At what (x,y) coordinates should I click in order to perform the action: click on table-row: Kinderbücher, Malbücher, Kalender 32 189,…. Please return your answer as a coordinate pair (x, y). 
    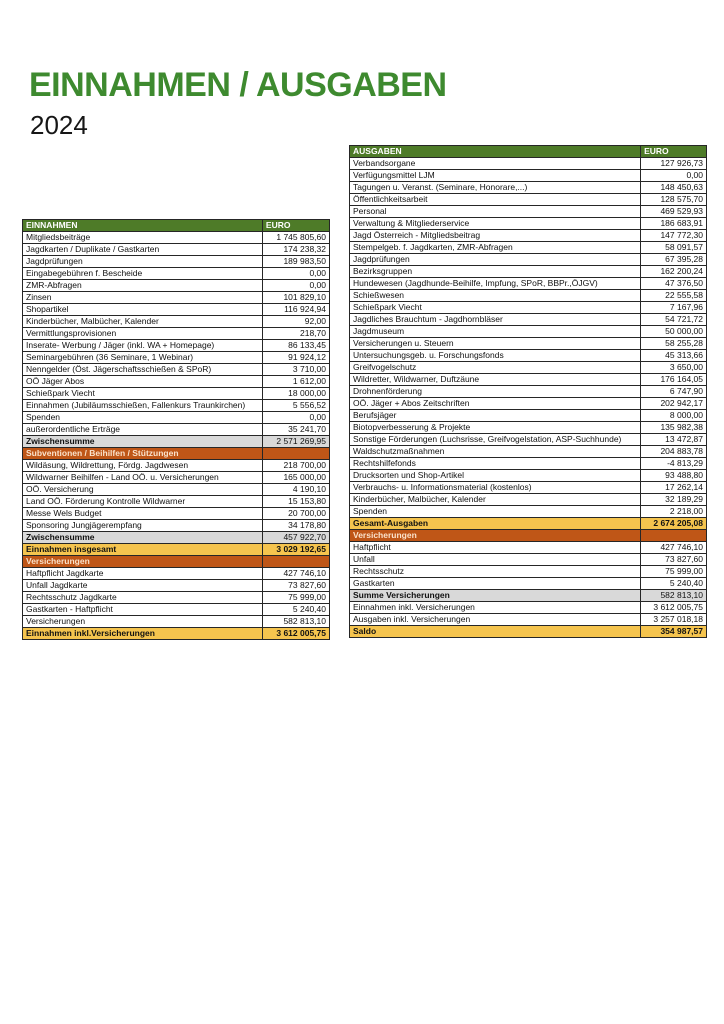
    Looking at the image, I should click on (527, 499).